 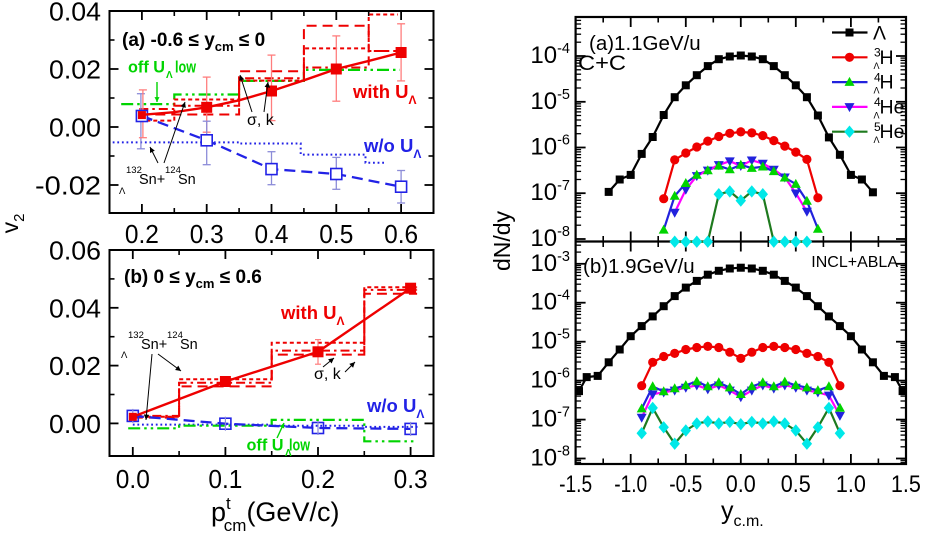 I want to click on svg-text: (a)1.1GeV/u, so click(x=645, y=43).